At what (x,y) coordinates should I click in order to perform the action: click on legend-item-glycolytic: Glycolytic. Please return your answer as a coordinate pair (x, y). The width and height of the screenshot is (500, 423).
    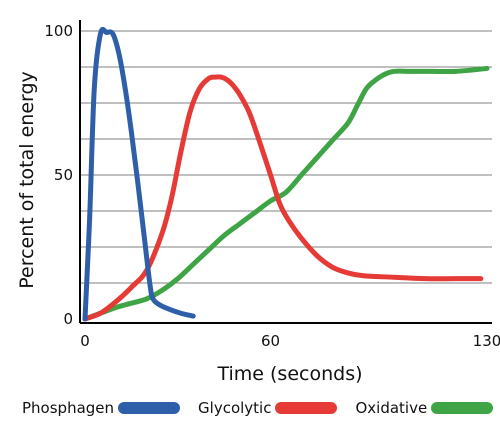
    Looking at the image, I should click on (268, 408).